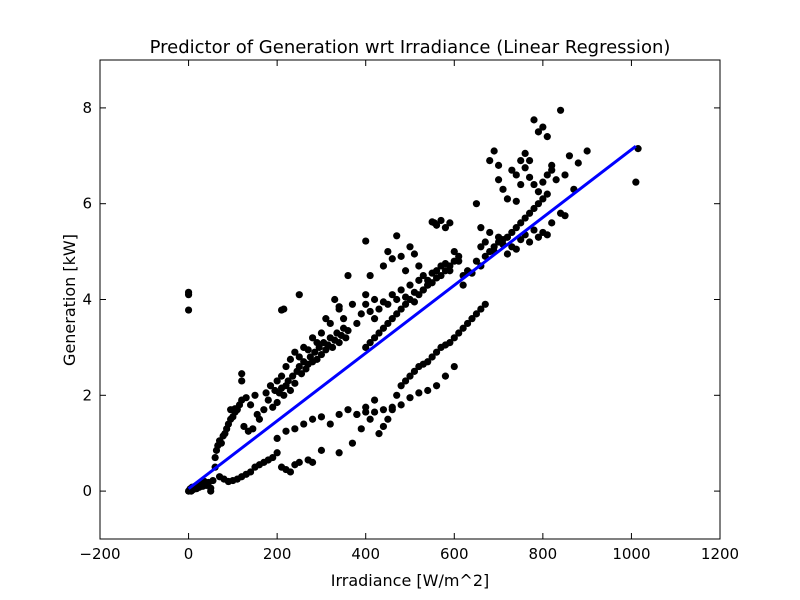 This screenshot has width=800, height=600. What do you see at coordinates (189, 554) in the screenshot?
I see `x-tick-label: 0` at bounding box center [189, 554].